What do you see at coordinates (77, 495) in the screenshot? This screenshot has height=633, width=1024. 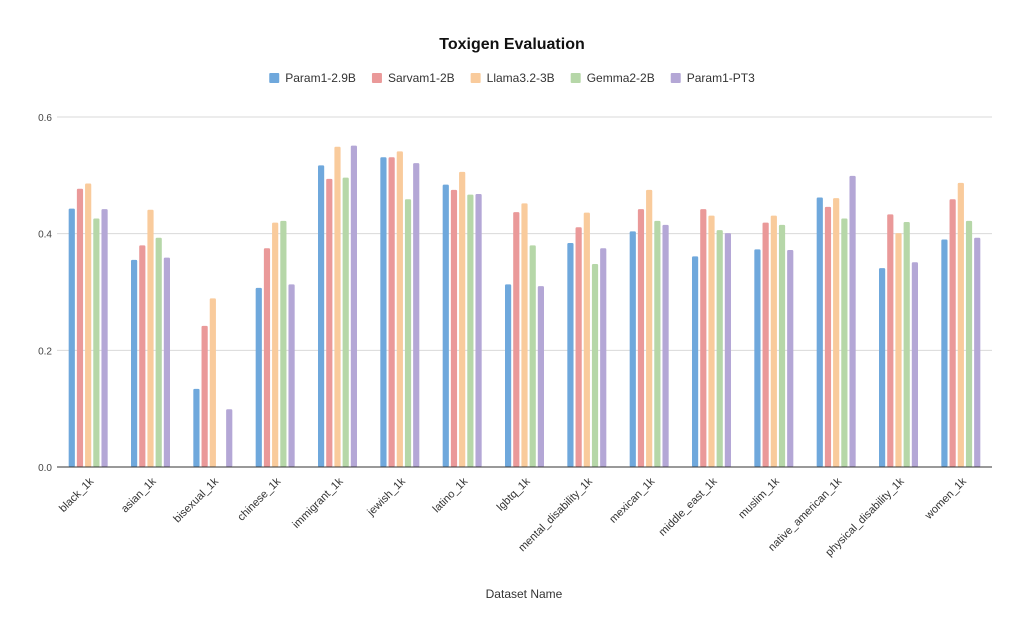 I see `x-tick-label: black_1k` at bounding box center [77, 495].